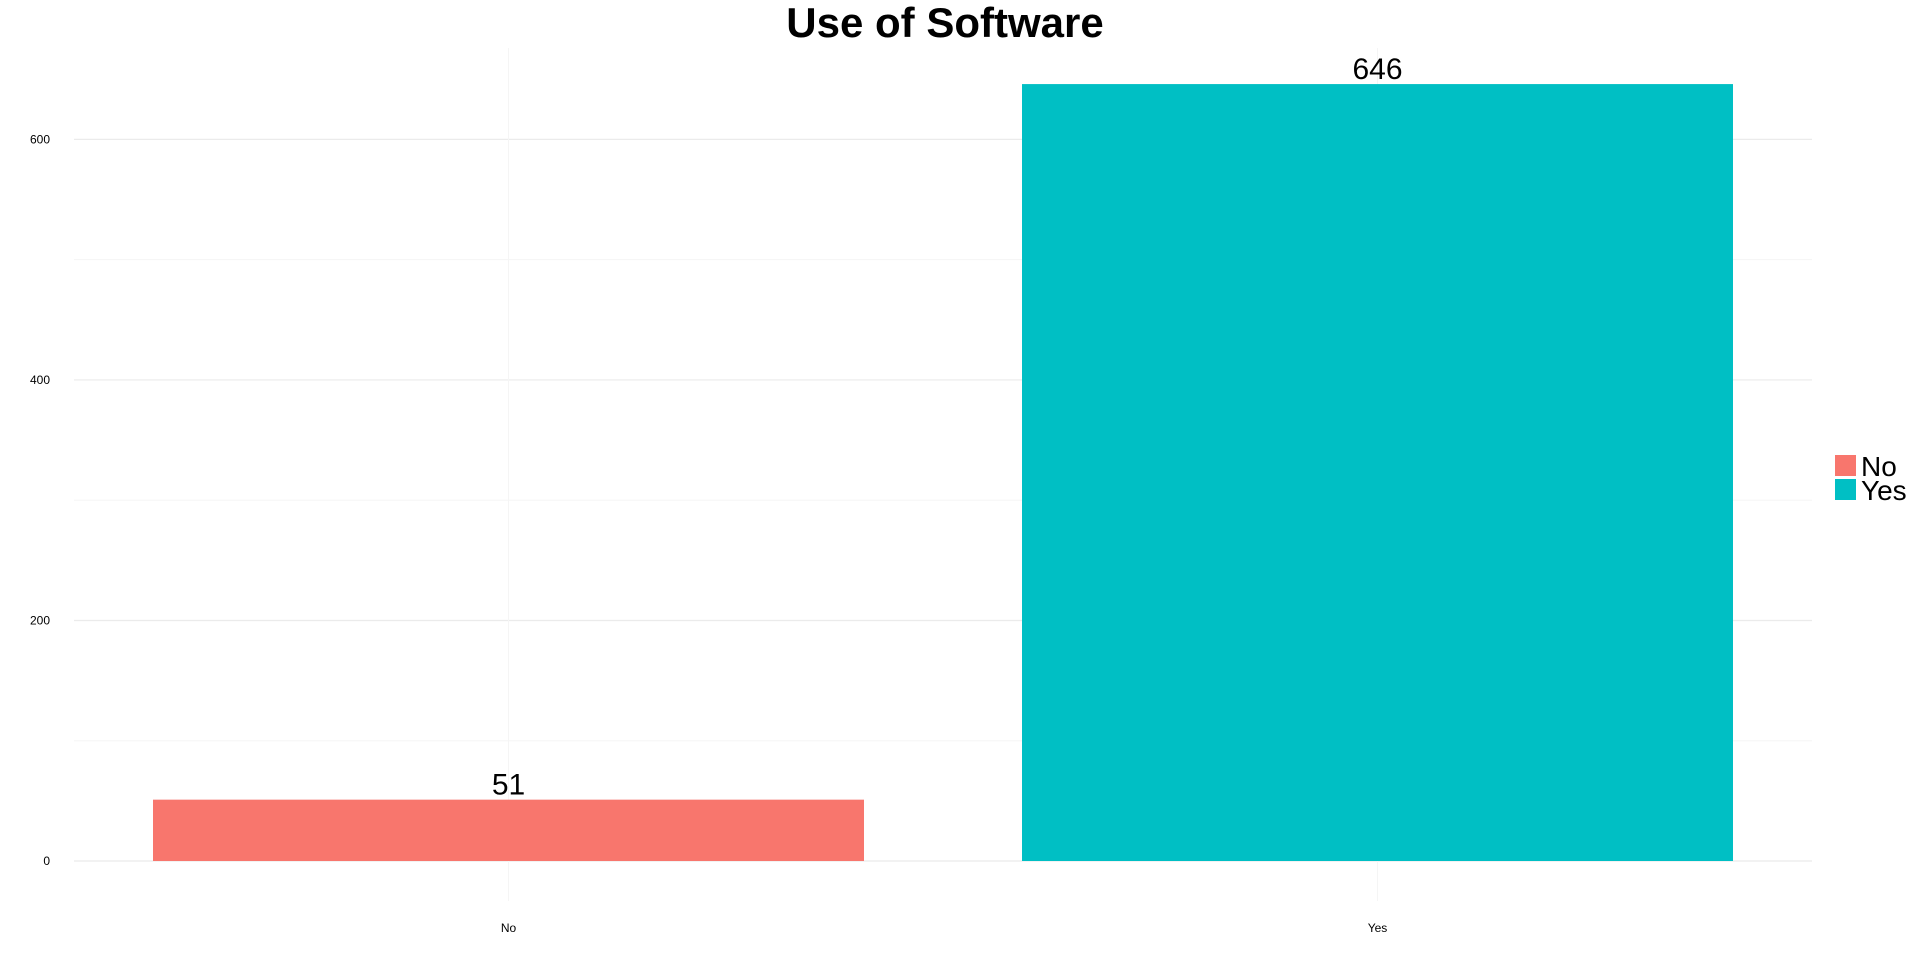 This screenshot has width=1920, height=960. Describe the element at coordinates (1845, 489) in the screenshot. I see `legend-swatch-yes` at that location.